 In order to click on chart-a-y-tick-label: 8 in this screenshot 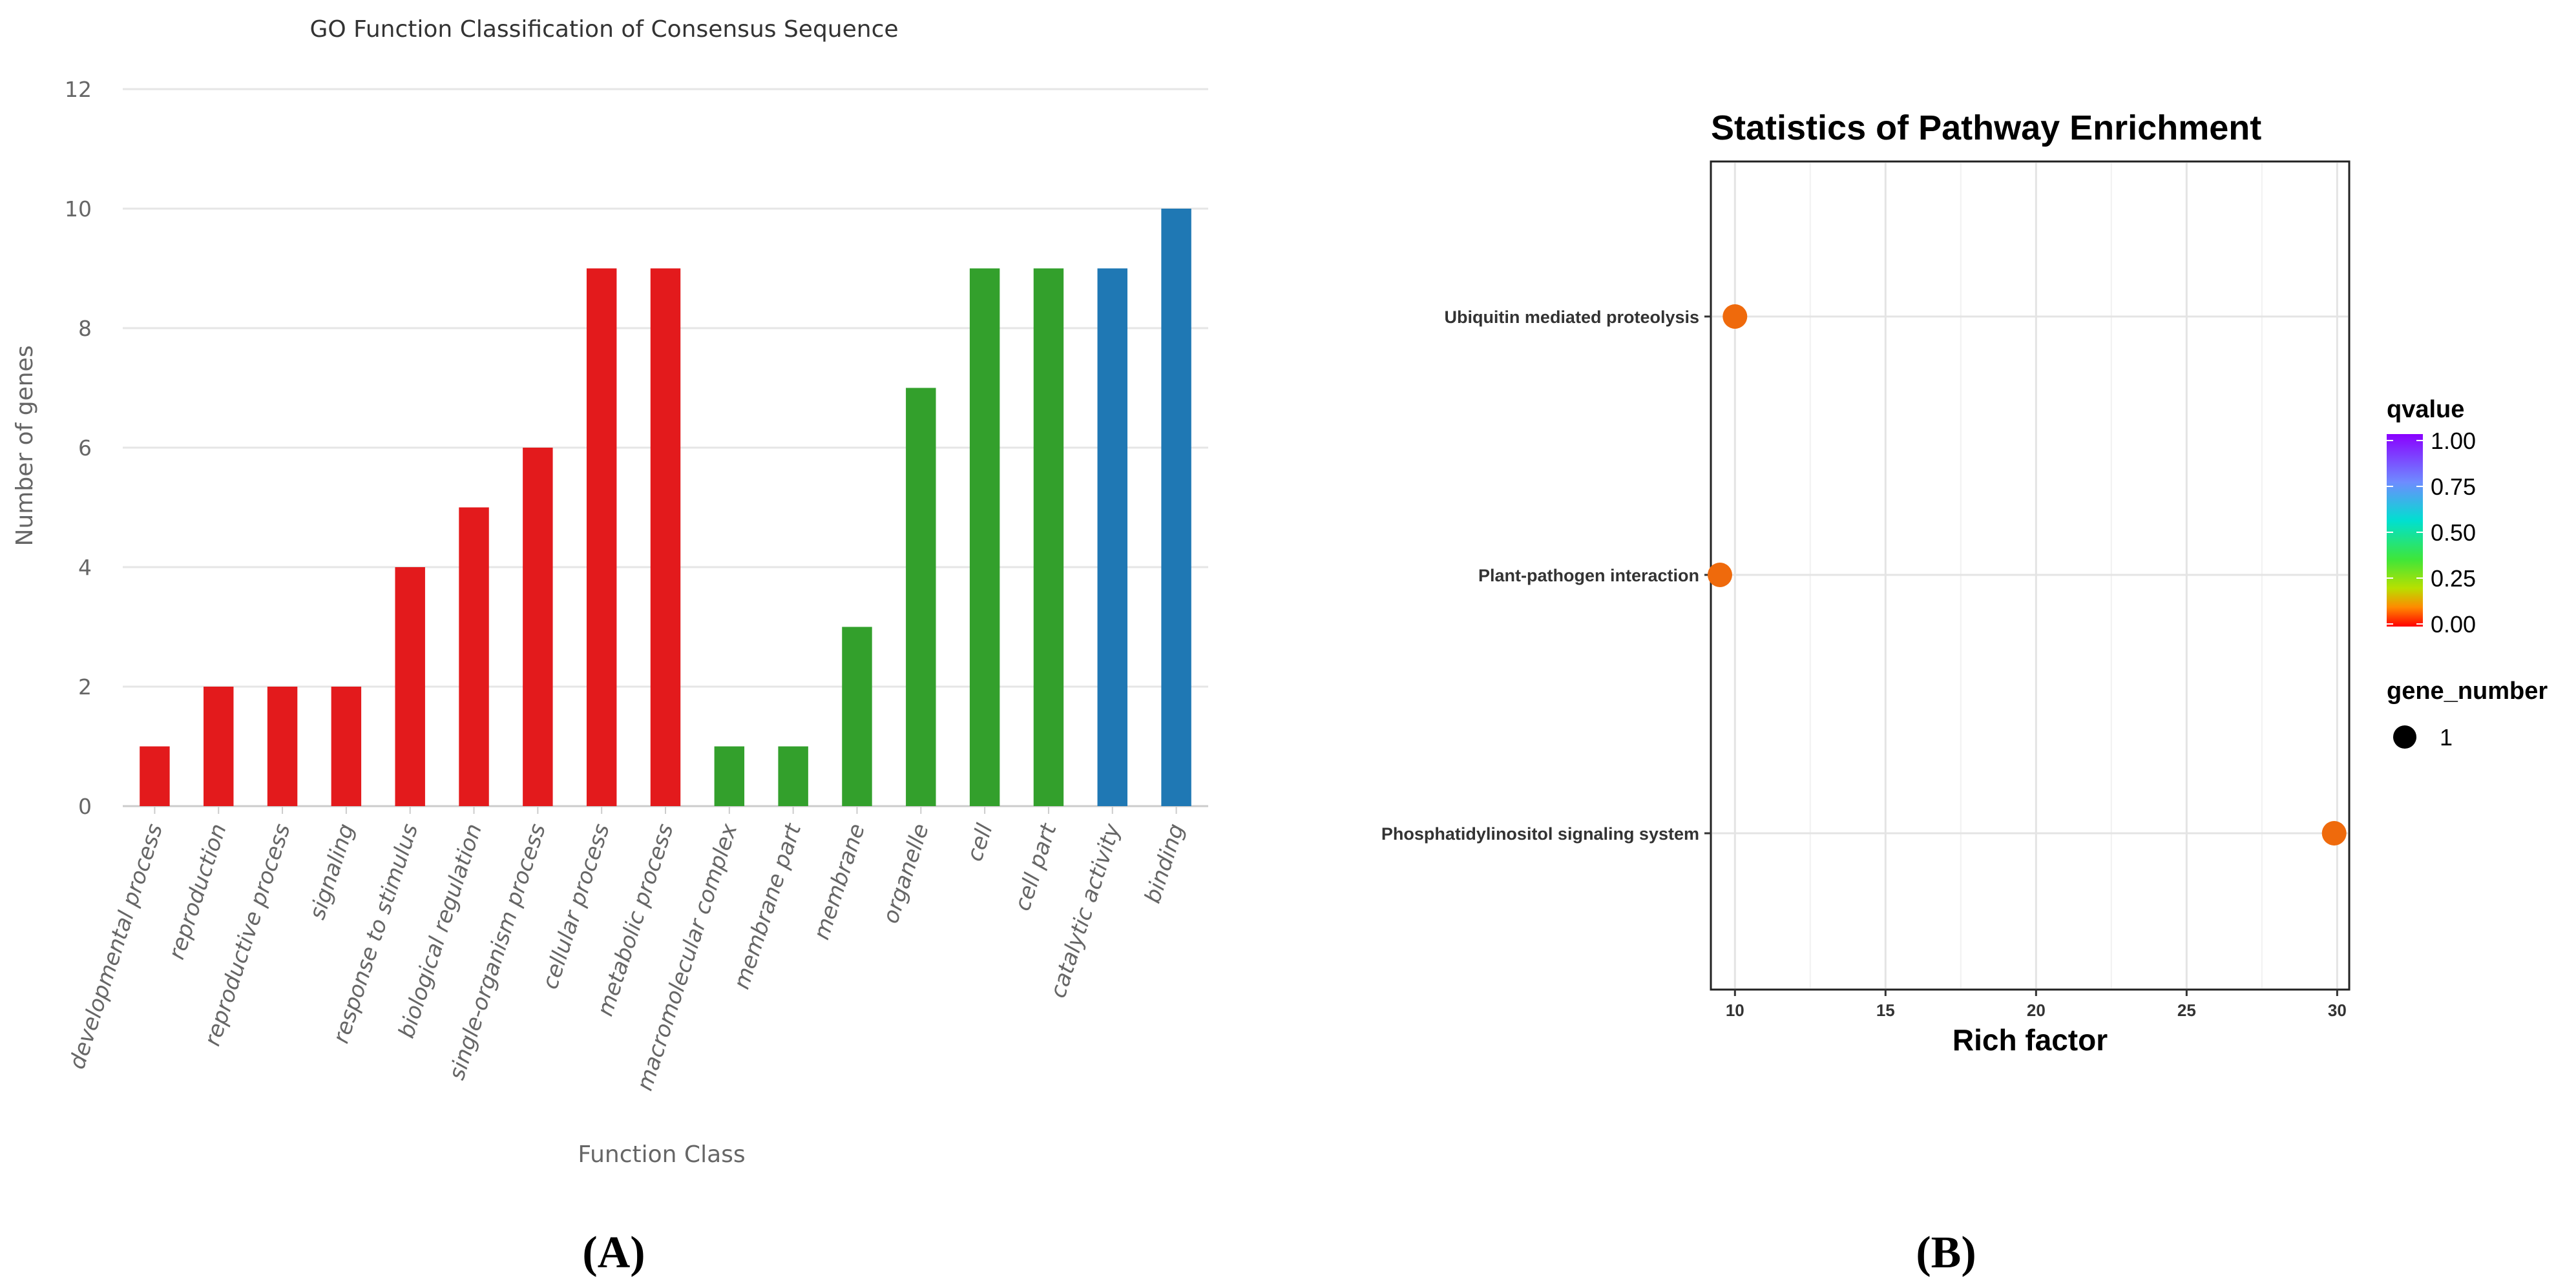, I will do `click(85, 328)`.